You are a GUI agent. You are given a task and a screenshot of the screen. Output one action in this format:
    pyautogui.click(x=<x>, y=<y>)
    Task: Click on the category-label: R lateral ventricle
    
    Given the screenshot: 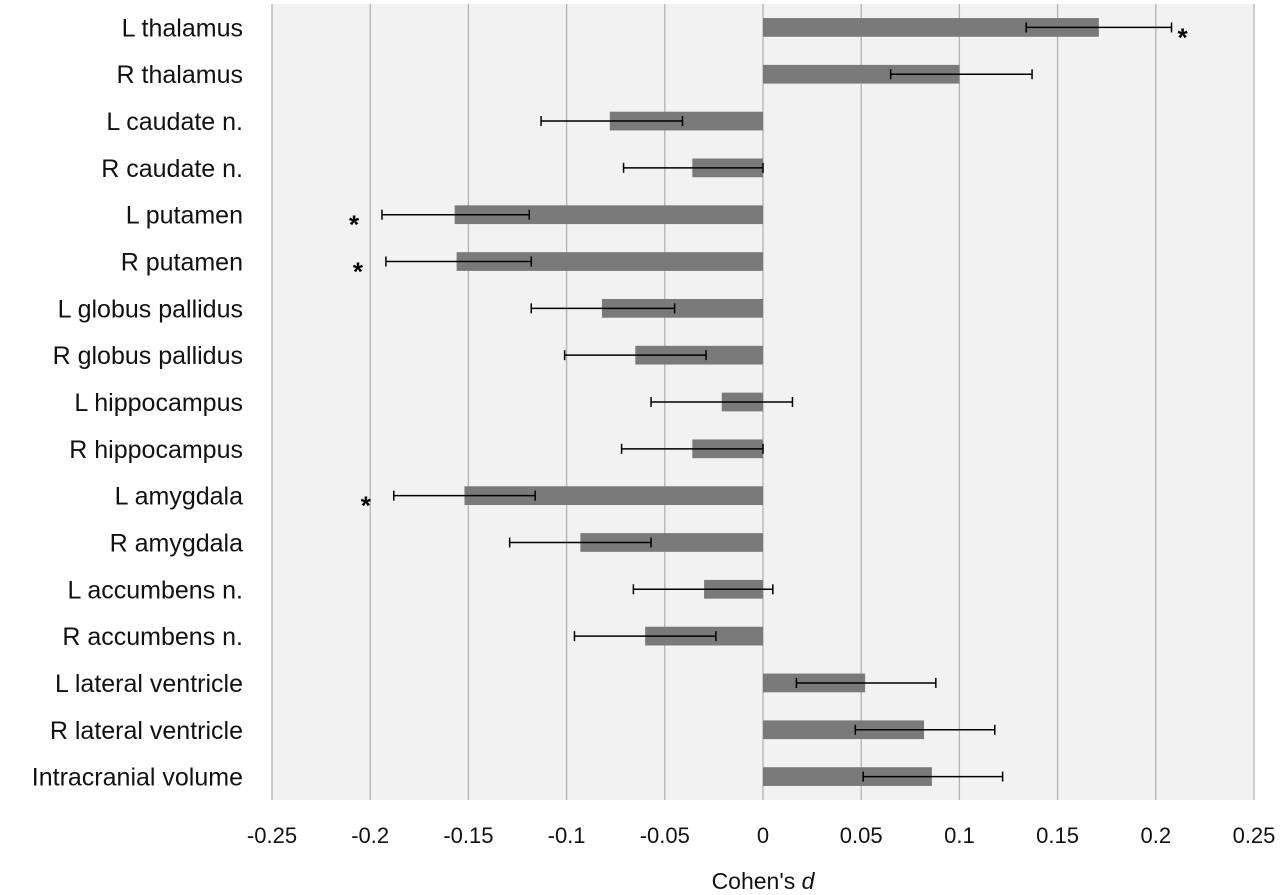 What is the action you would take?
    pyautogui.click(x=146, y=731)
    